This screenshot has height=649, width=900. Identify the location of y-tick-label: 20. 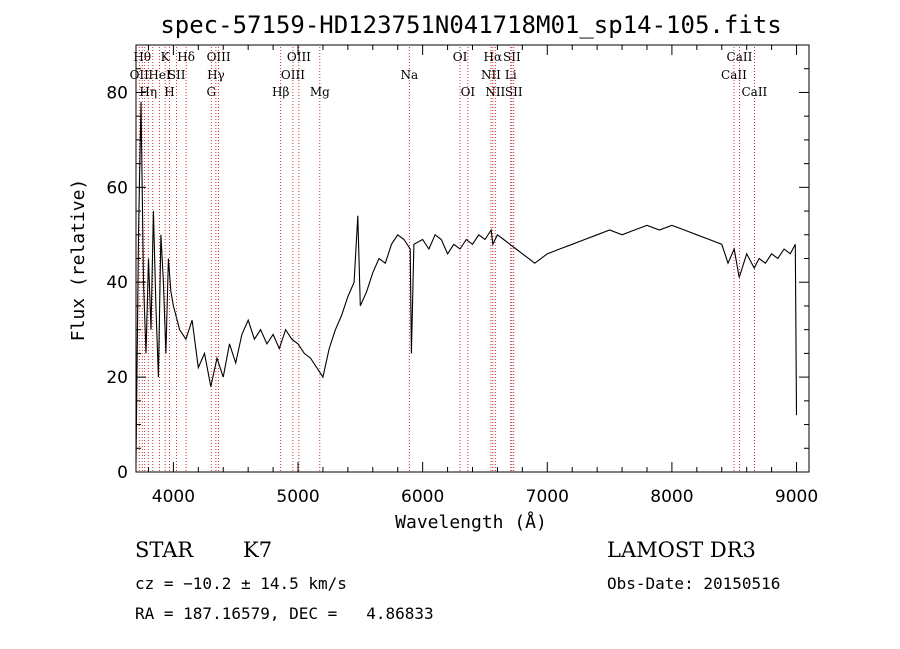
(117, 378).